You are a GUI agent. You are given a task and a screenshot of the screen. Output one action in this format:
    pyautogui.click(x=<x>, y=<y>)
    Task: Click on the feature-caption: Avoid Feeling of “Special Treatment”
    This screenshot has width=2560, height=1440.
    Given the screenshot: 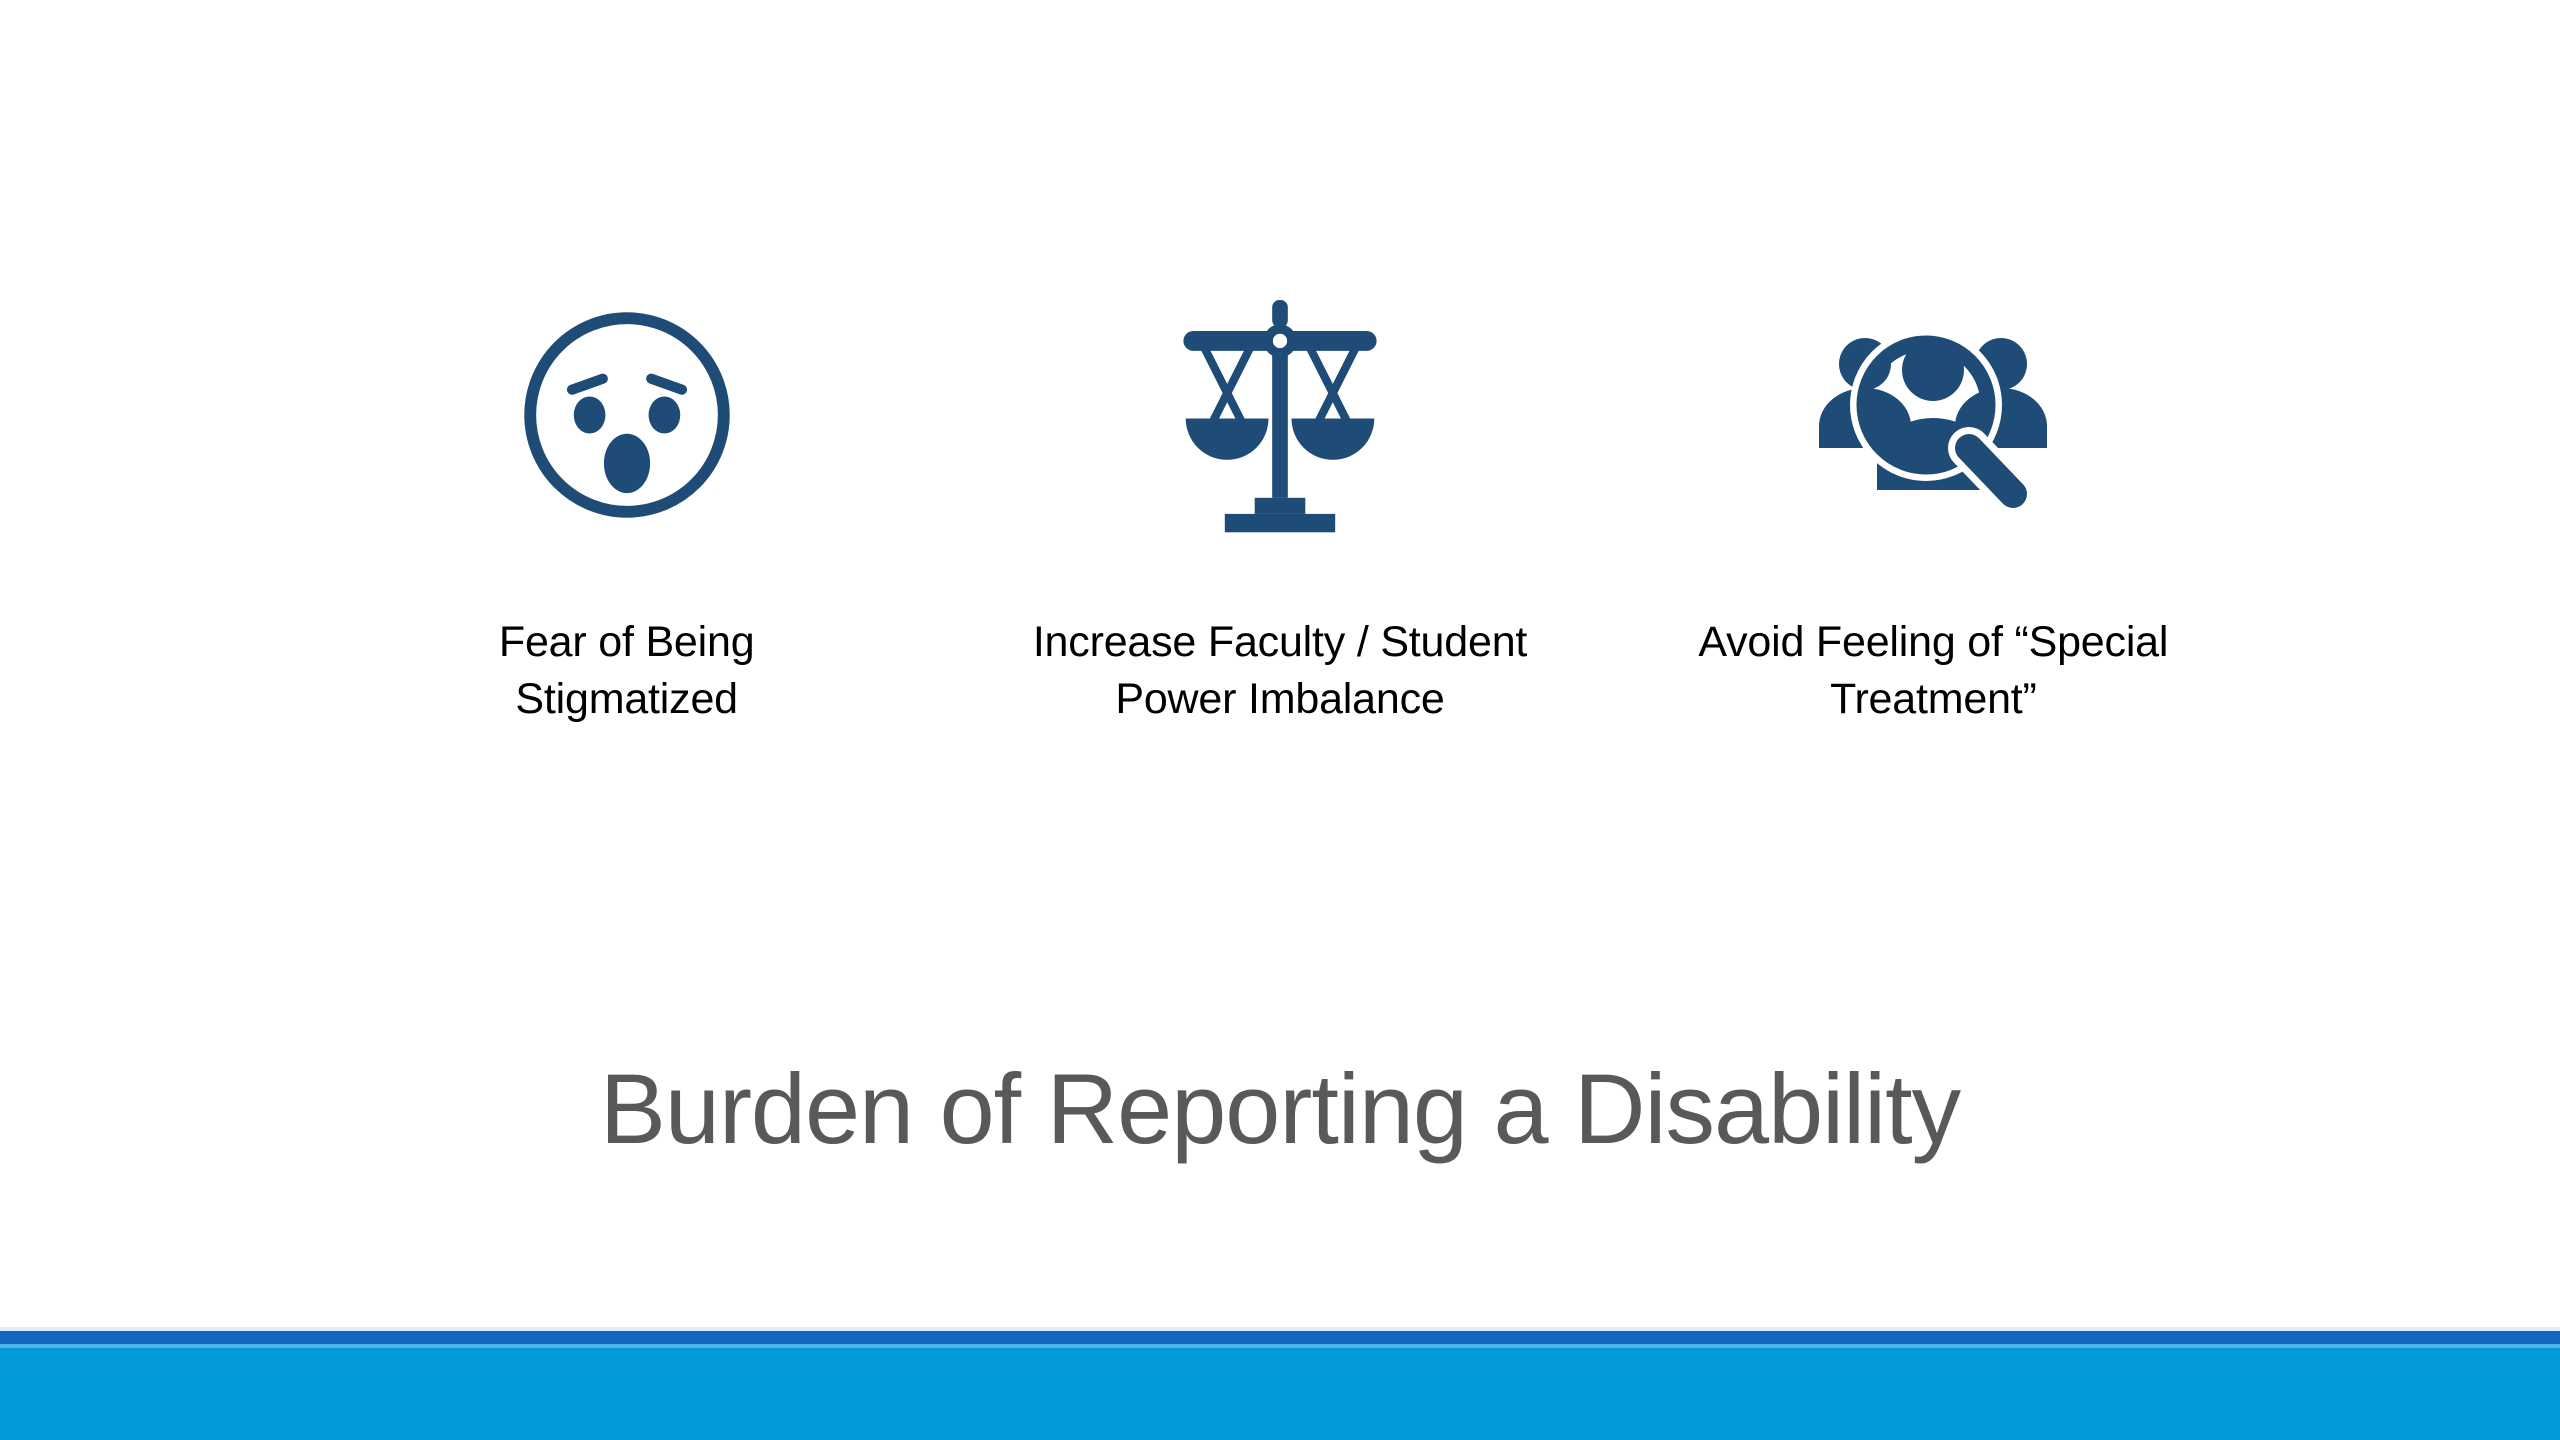 What is the action you would take?
    pyautogui.click(x=1933, y=671)
    